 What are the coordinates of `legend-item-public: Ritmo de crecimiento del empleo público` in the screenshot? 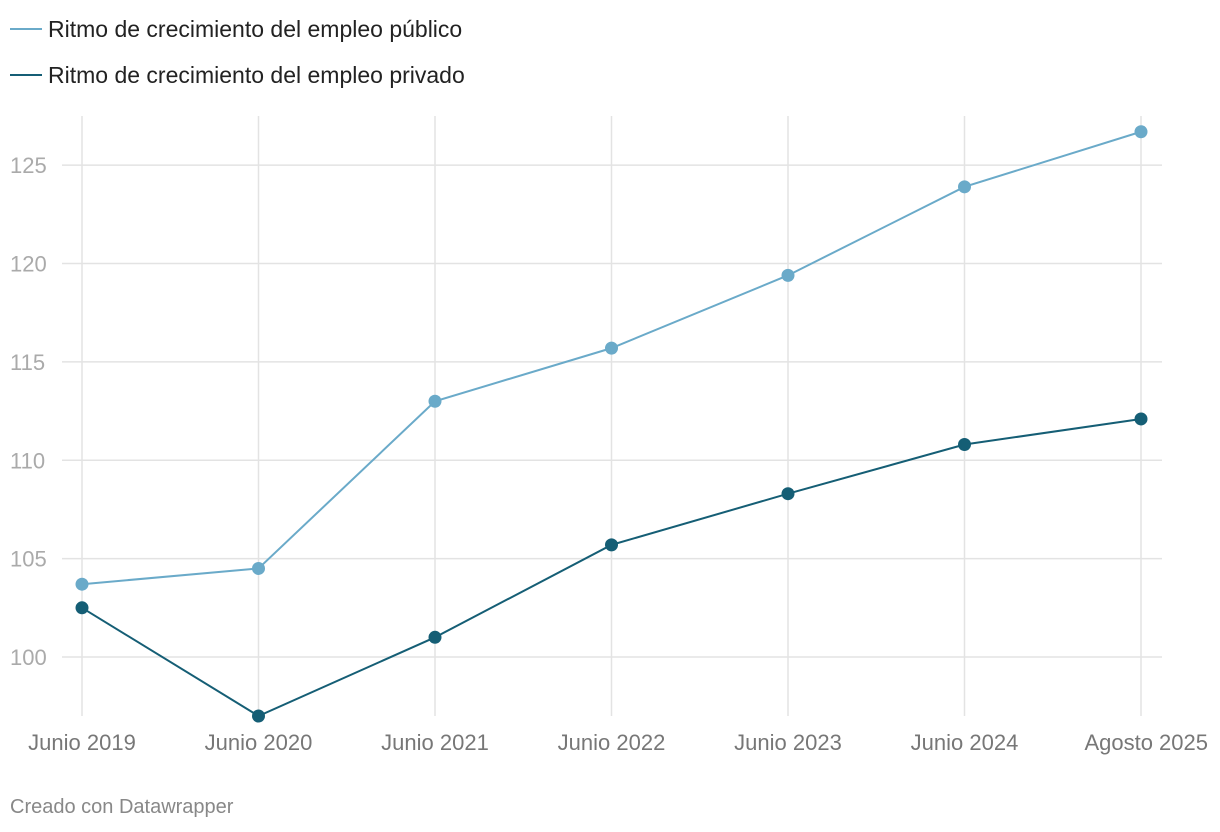 It's located at (237, 29).